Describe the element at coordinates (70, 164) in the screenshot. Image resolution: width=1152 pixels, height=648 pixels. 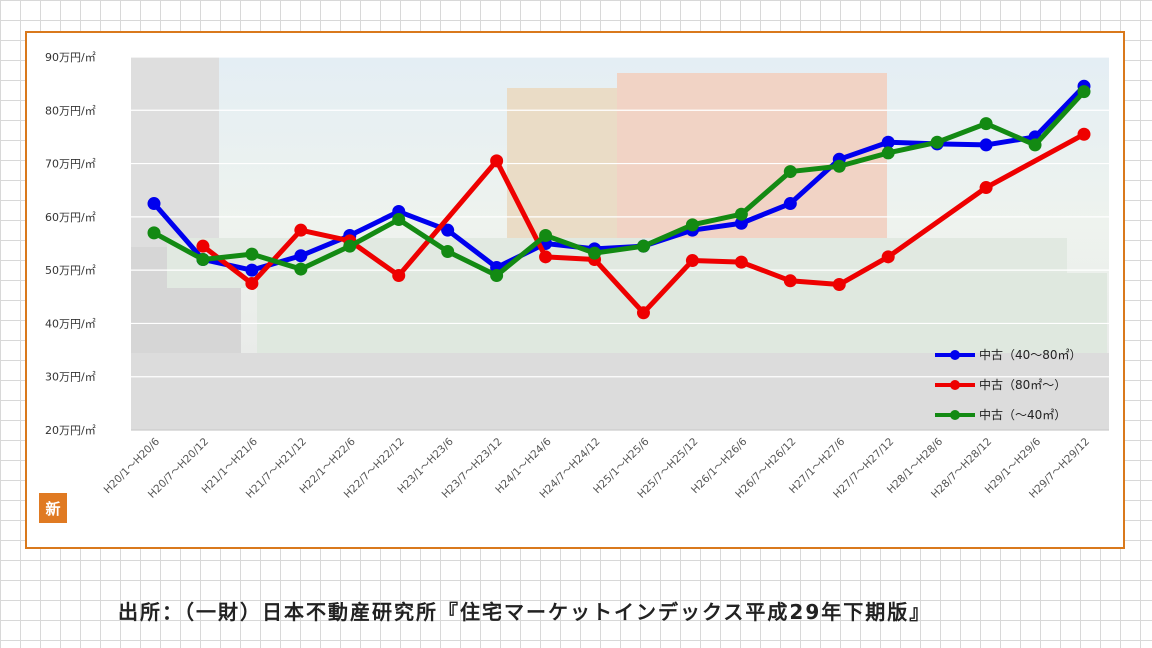
I see `y-tick-label: 70万円/㎡` at that location.